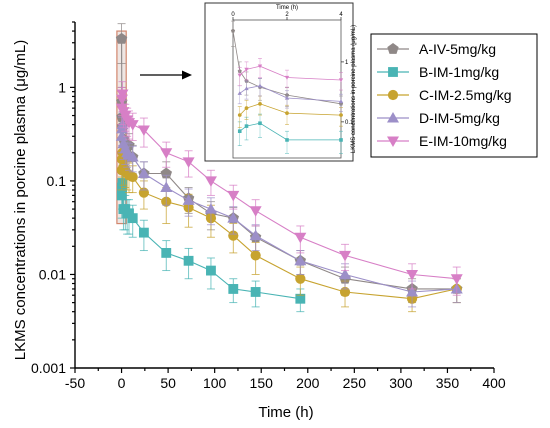  Describe the element at coordinates (459, 72) in the screenshot. I see `legend-label: B-IM-1mg/kg` at that location.